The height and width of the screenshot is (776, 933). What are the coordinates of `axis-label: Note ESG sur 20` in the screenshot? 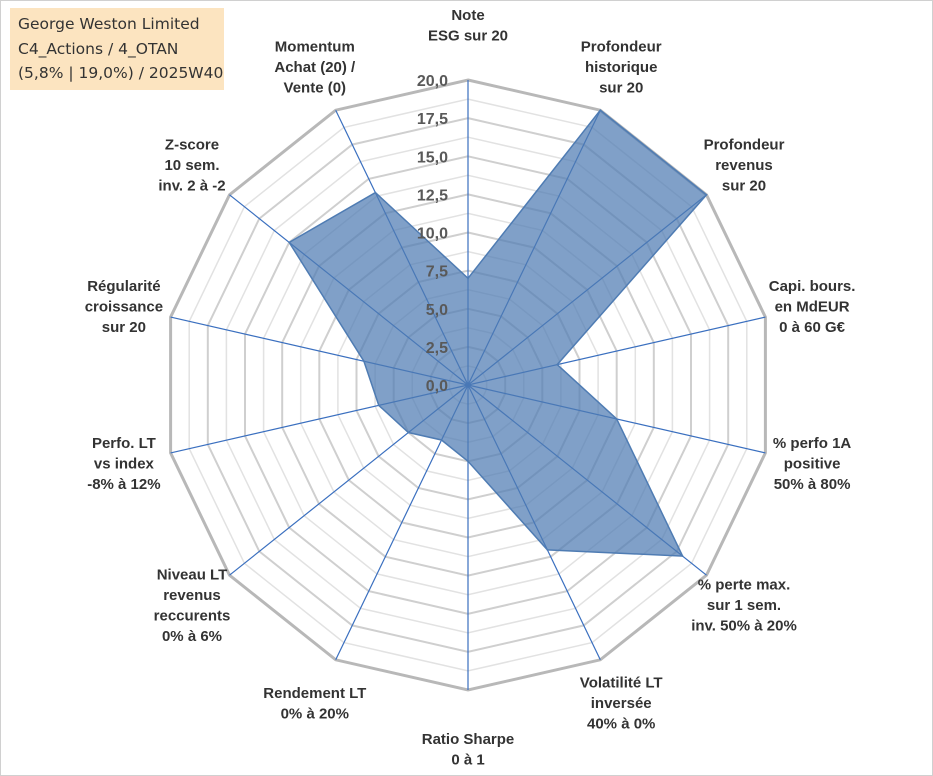 It's located at (468, 26).